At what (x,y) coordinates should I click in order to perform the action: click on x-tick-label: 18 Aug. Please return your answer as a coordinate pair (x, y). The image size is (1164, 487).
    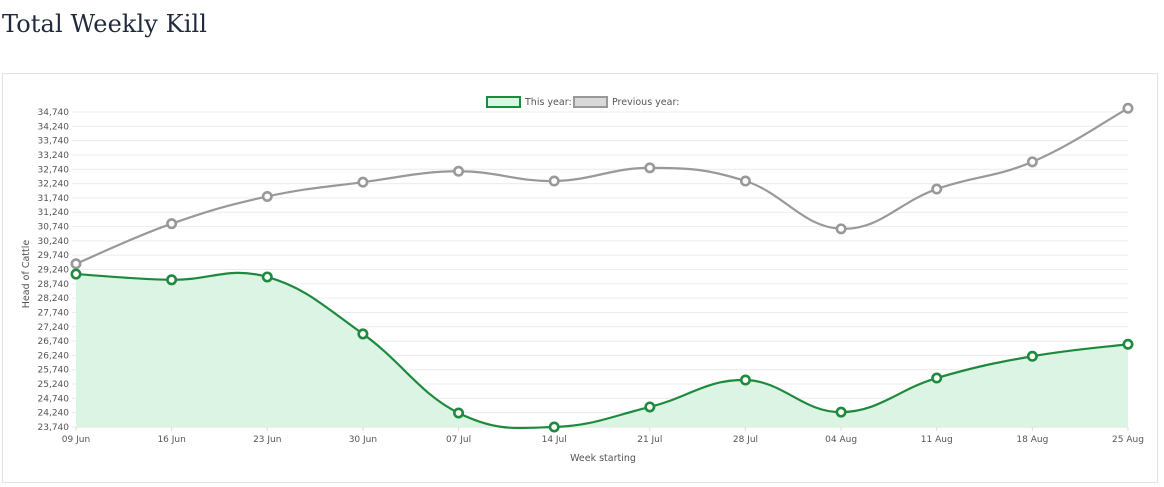
    Looking at the image, I should click on (1032, 440).